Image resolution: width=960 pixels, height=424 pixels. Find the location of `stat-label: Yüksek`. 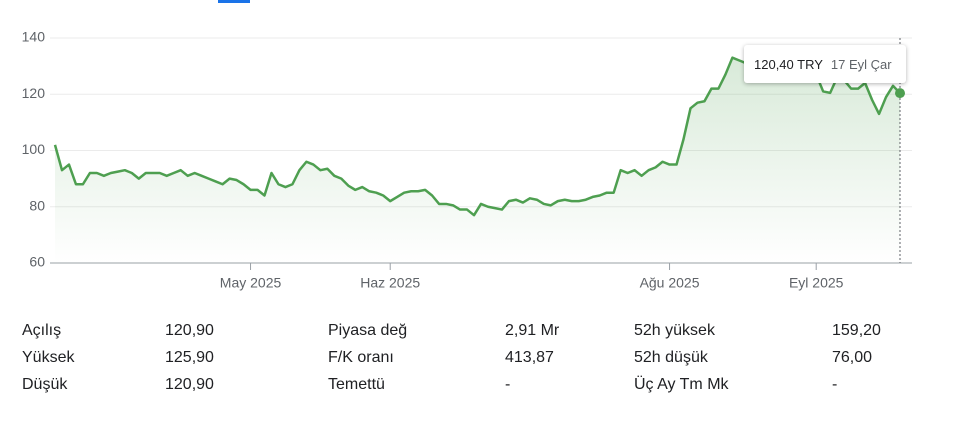

stat-label: Yüksek is located at coordinates (48, 357).